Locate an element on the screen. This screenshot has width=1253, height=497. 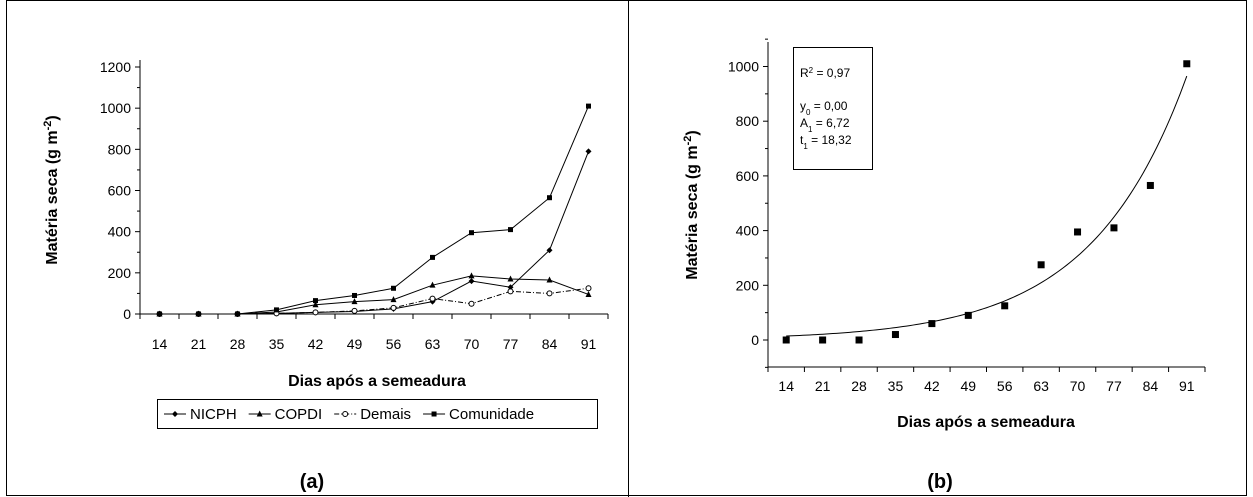
panel-label-a: (a) is located at coordinates (312, 482).